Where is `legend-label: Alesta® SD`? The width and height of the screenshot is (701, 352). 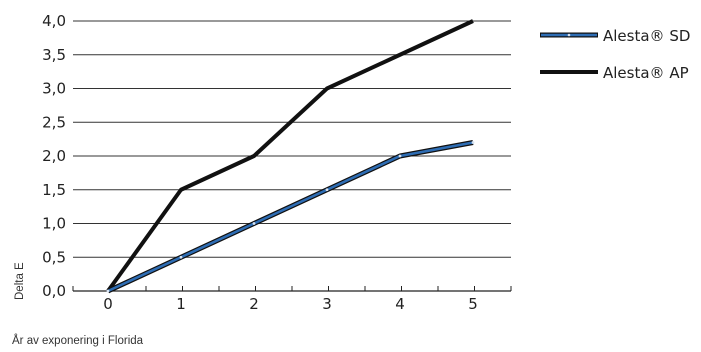 legend-label: Alesta® SD is located at coordinates (646, 36).